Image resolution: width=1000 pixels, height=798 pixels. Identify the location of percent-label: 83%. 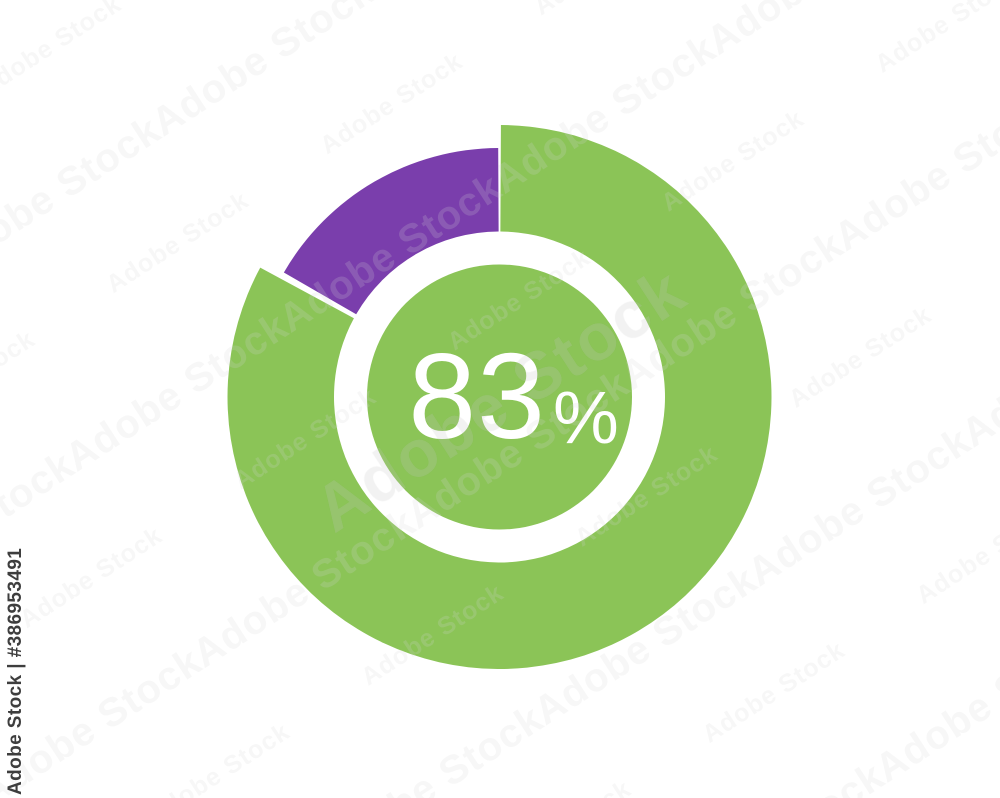
(506, 396).